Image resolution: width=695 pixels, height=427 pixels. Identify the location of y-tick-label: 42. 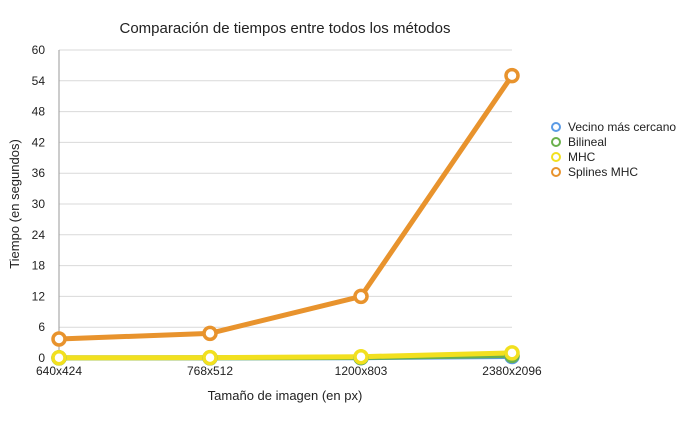
(39, 142).